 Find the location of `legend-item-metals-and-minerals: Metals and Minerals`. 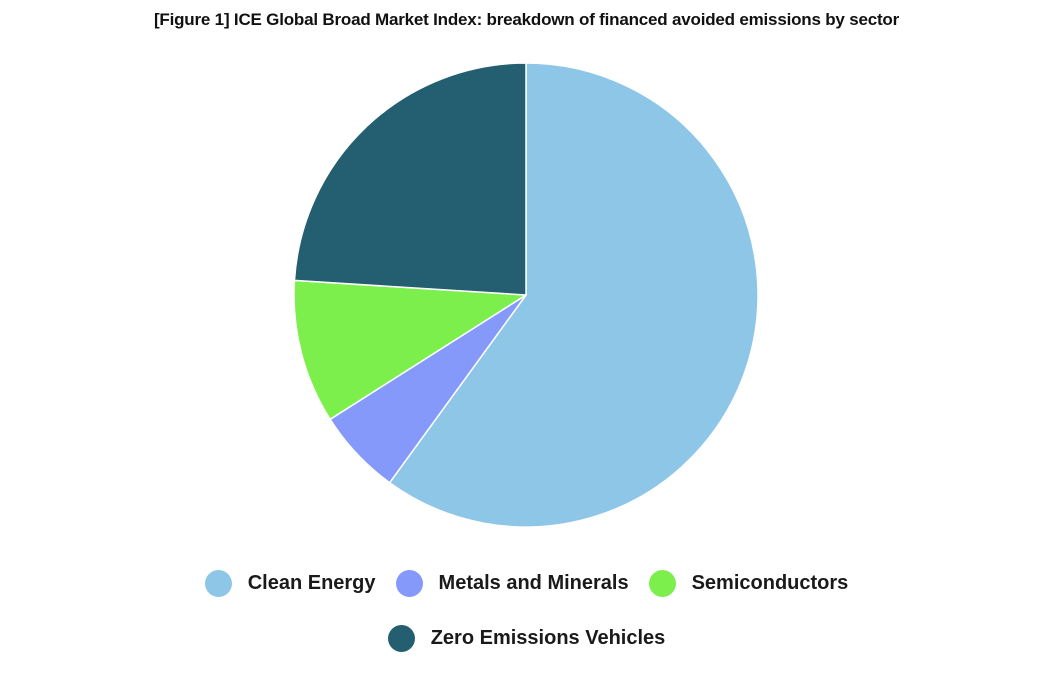

legend-item-metals-and-minerals: Metals and Minerals is located at coordinates (512, 583).